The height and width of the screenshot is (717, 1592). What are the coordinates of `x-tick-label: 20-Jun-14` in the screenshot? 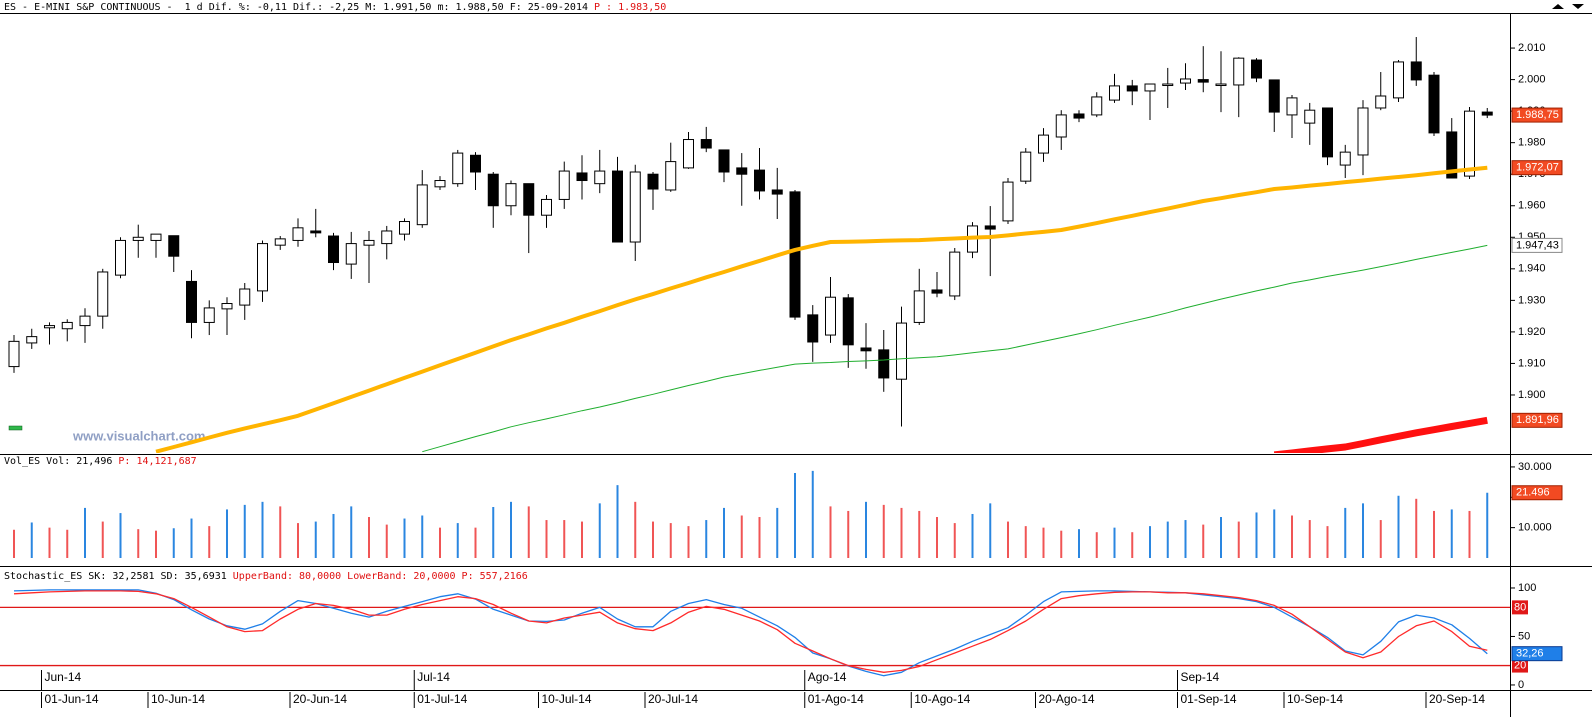 It's located at (320, 699).